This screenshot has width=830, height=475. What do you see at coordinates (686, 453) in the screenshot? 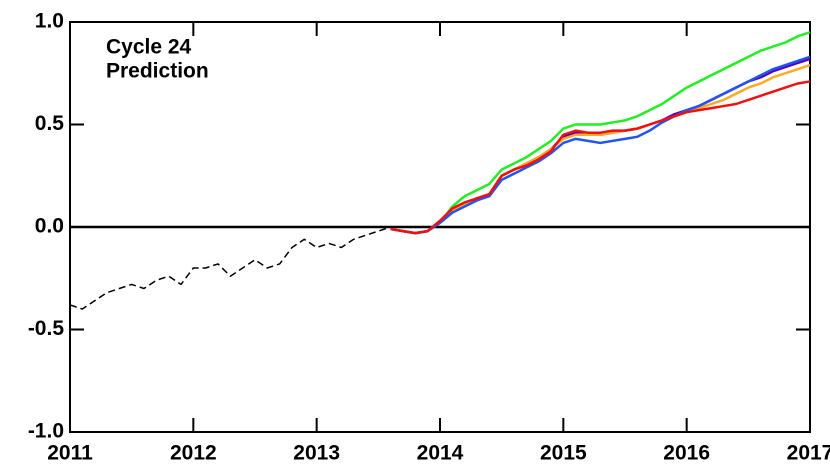
I see `x-tick-label: 2016` at bounding box center [686, 453].